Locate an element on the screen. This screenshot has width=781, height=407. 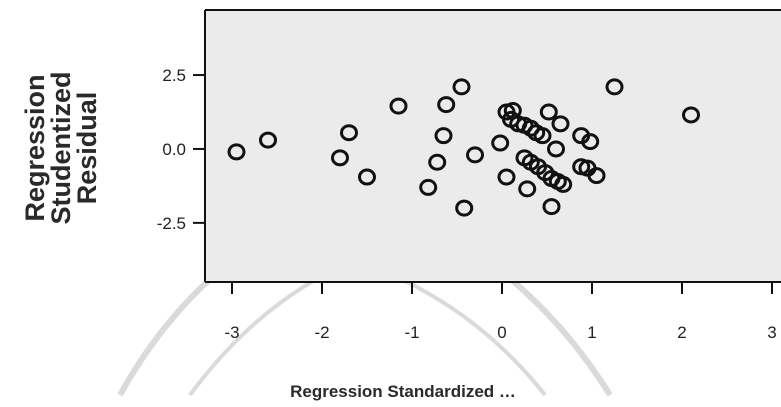
x-tick-label: 0 is located at coordinates (501, 332).